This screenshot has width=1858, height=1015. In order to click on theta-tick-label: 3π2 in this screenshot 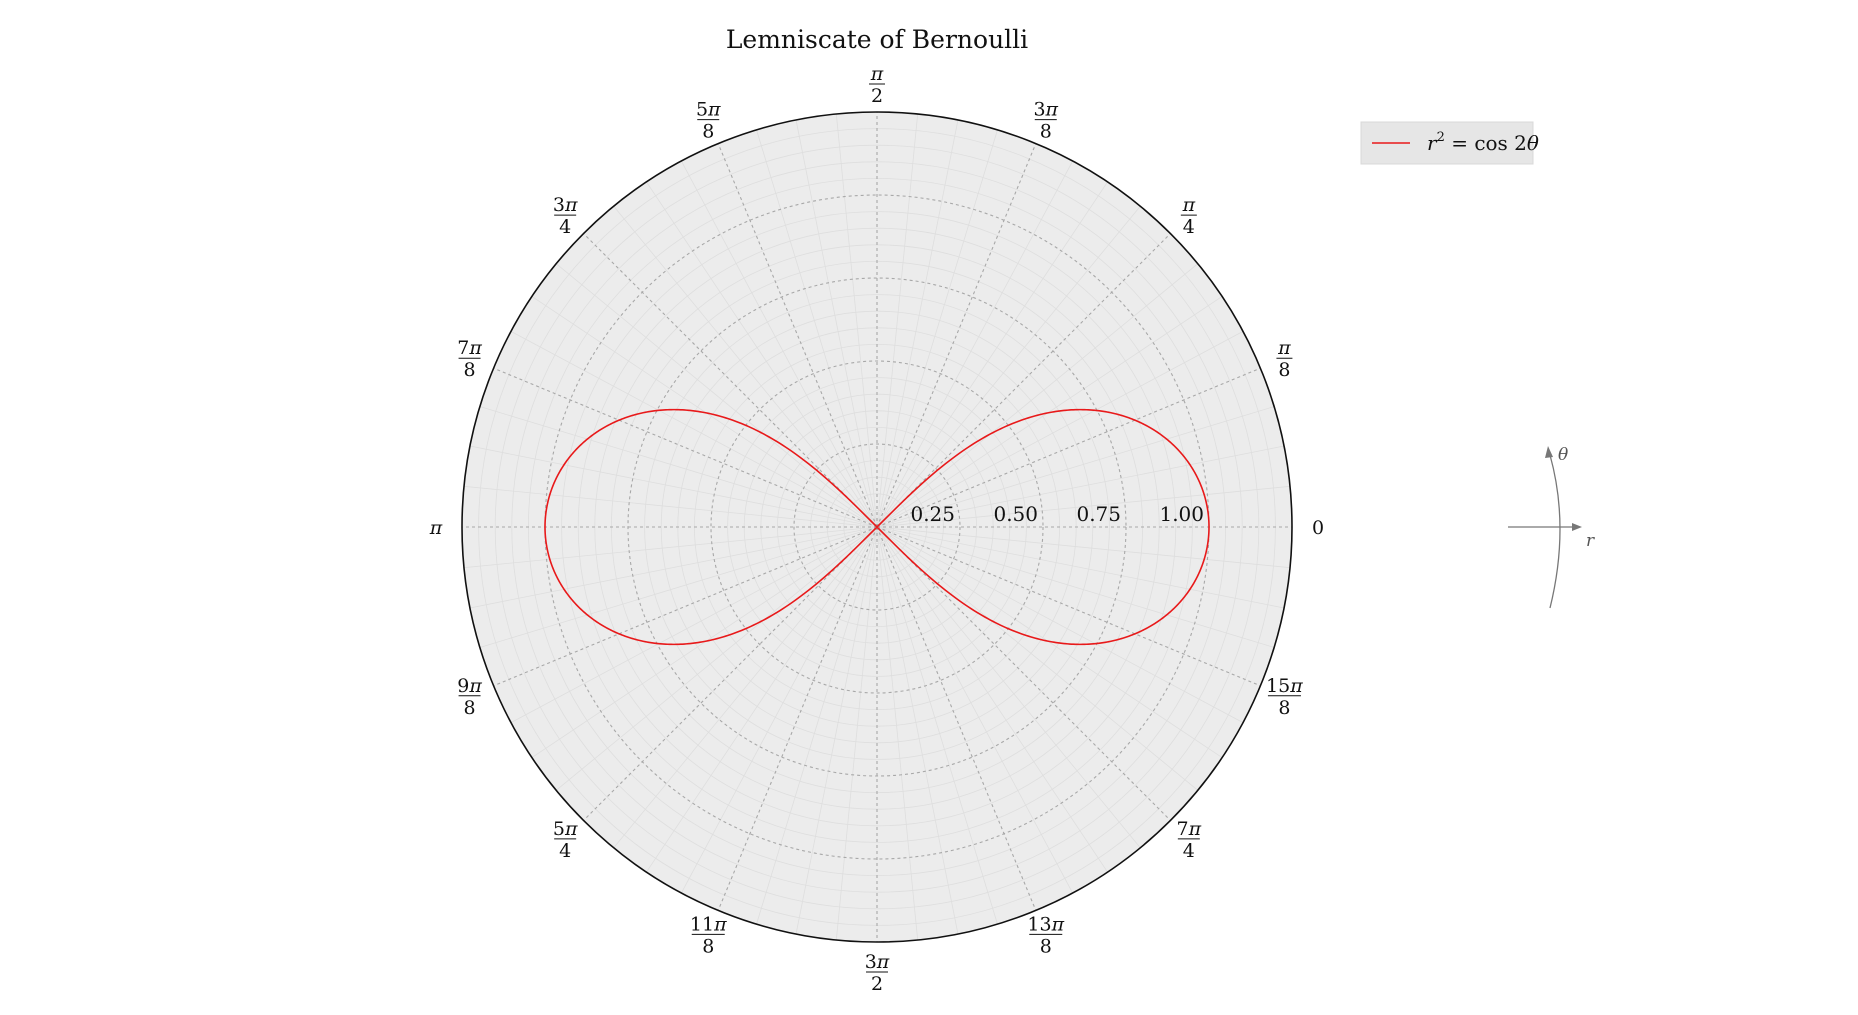, I will do `click(877, 973)`.